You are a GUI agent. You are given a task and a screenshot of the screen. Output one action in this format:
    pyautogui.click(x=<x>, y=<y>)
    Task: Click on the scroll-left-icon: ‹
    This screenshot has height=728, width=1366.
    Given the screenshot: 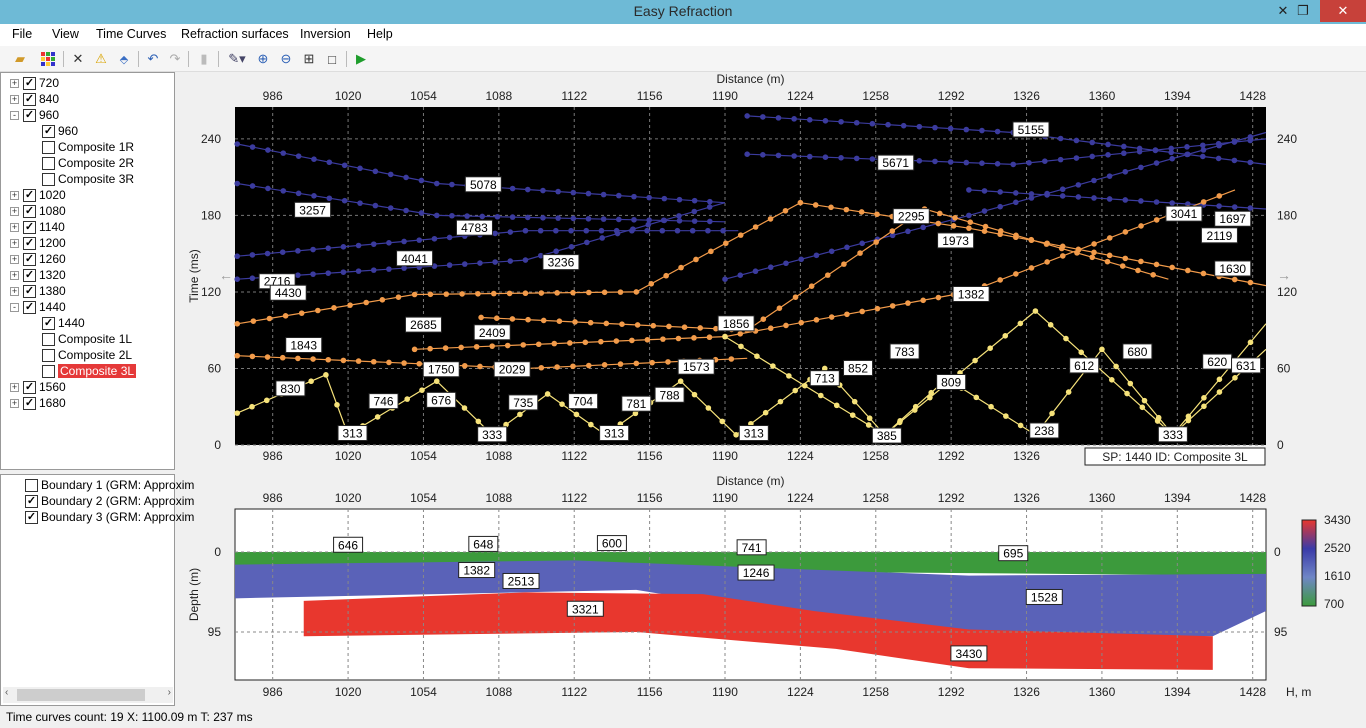 What is the action you would take?
    pyautogui.click(x=7, y=692)
    